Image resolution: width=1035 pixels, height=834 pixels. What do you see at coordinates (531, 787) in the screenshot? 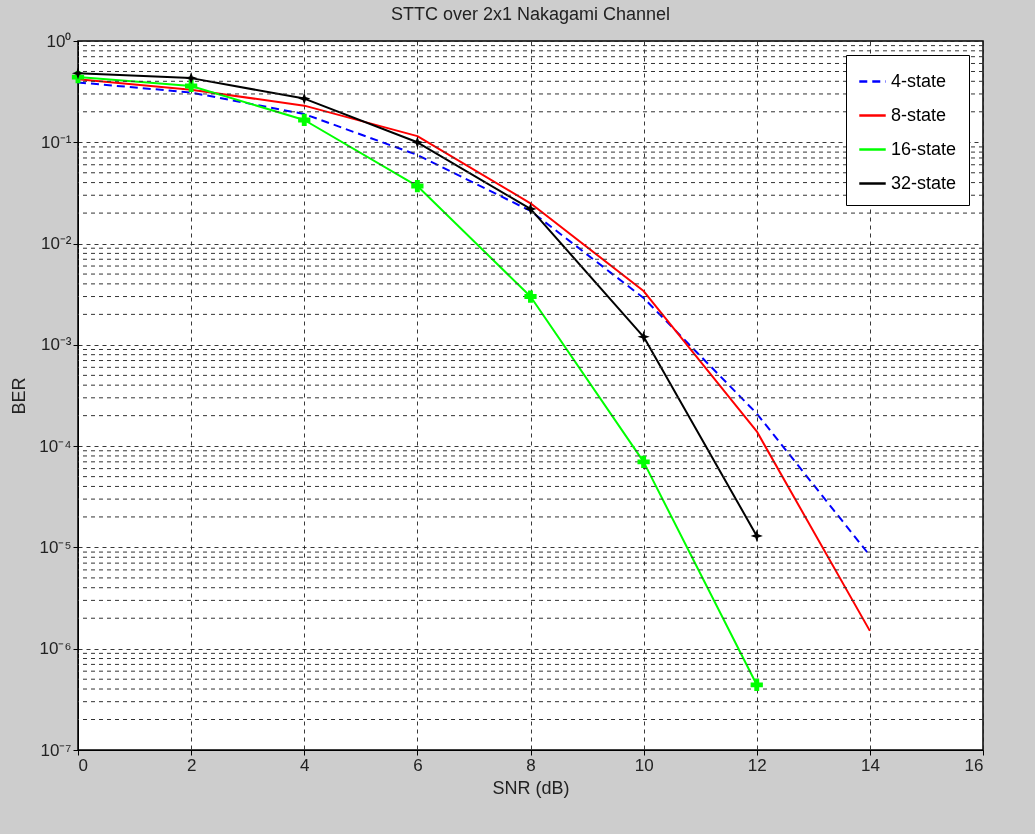
I see `x-axis-title: SNR (dB)` at bounding box center [531, 787].